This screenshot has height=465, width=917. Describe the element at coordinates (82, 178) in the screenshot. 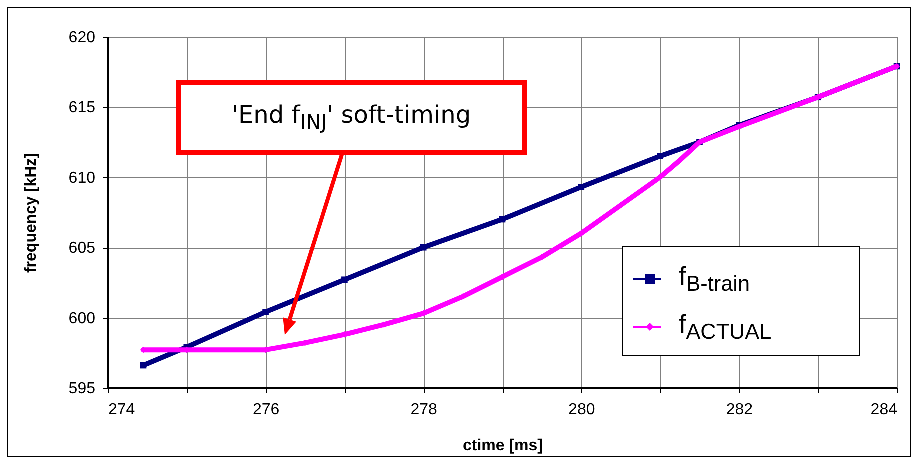

I see `y-tick-label: 610` at that location.